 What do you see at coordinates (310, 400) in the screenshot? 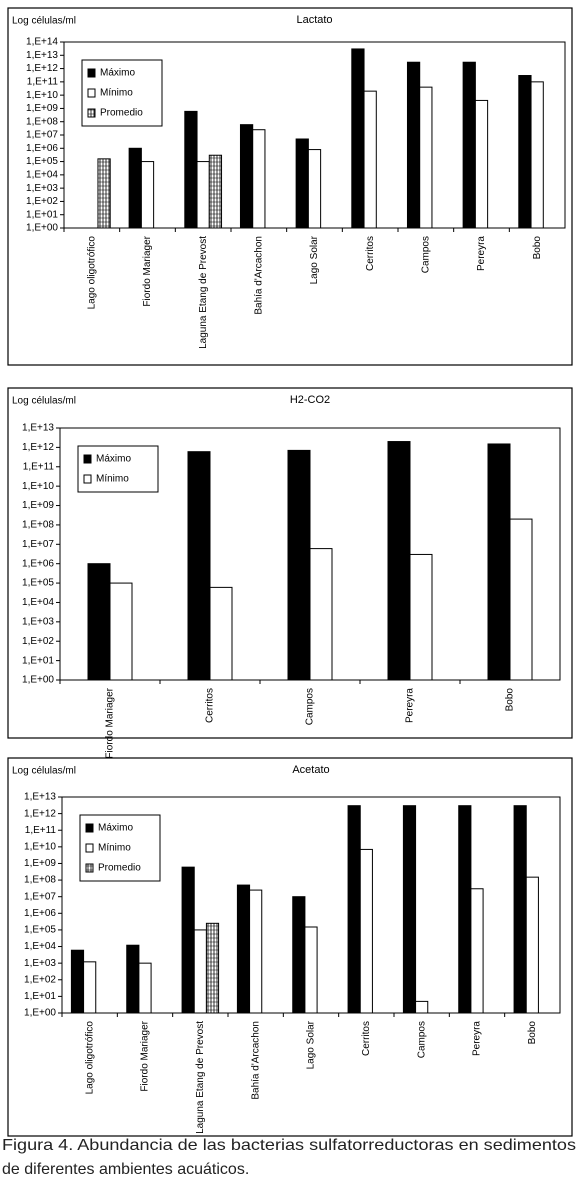
I see `chart-title: H2-CO2` at bounding box center [310, 400].